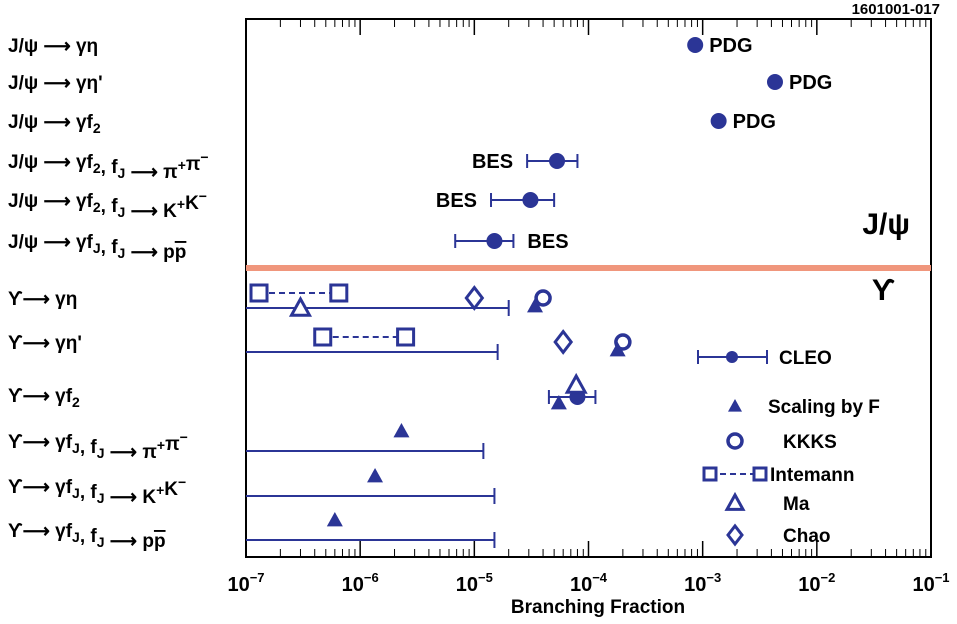 This screenshot has height=624, width=957. I want to click on row-label: J/ψ ⟶ γf2, so click(54, 124).